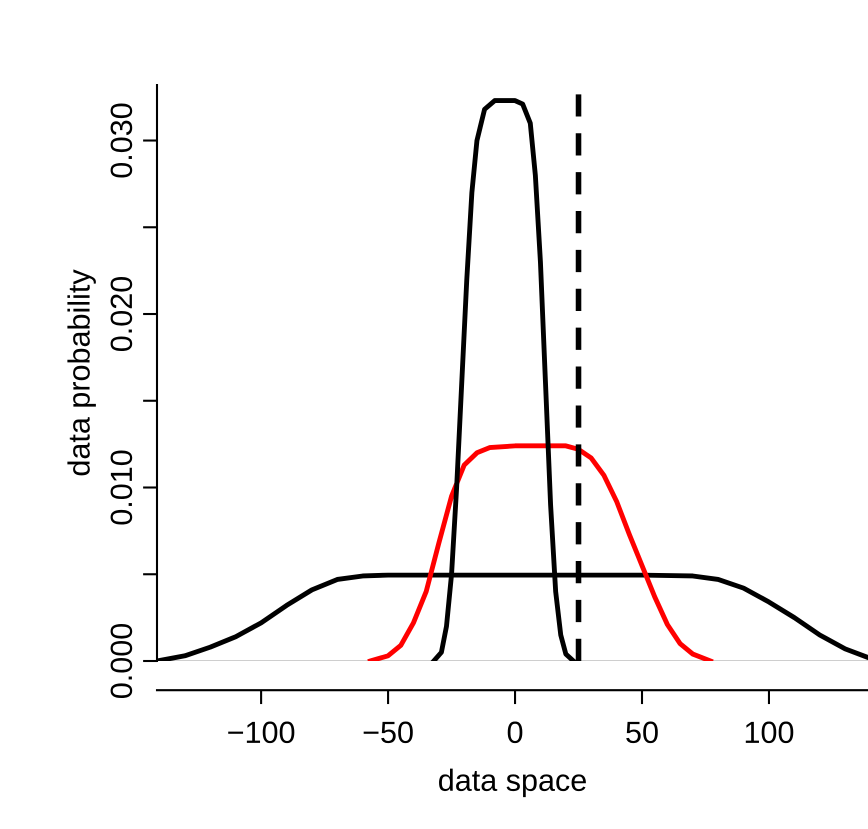 The image size is (868, 829). Describe the element at coordinates (121, 661) in the screenshot. I see `y-tick-label: 0.000` at that location.